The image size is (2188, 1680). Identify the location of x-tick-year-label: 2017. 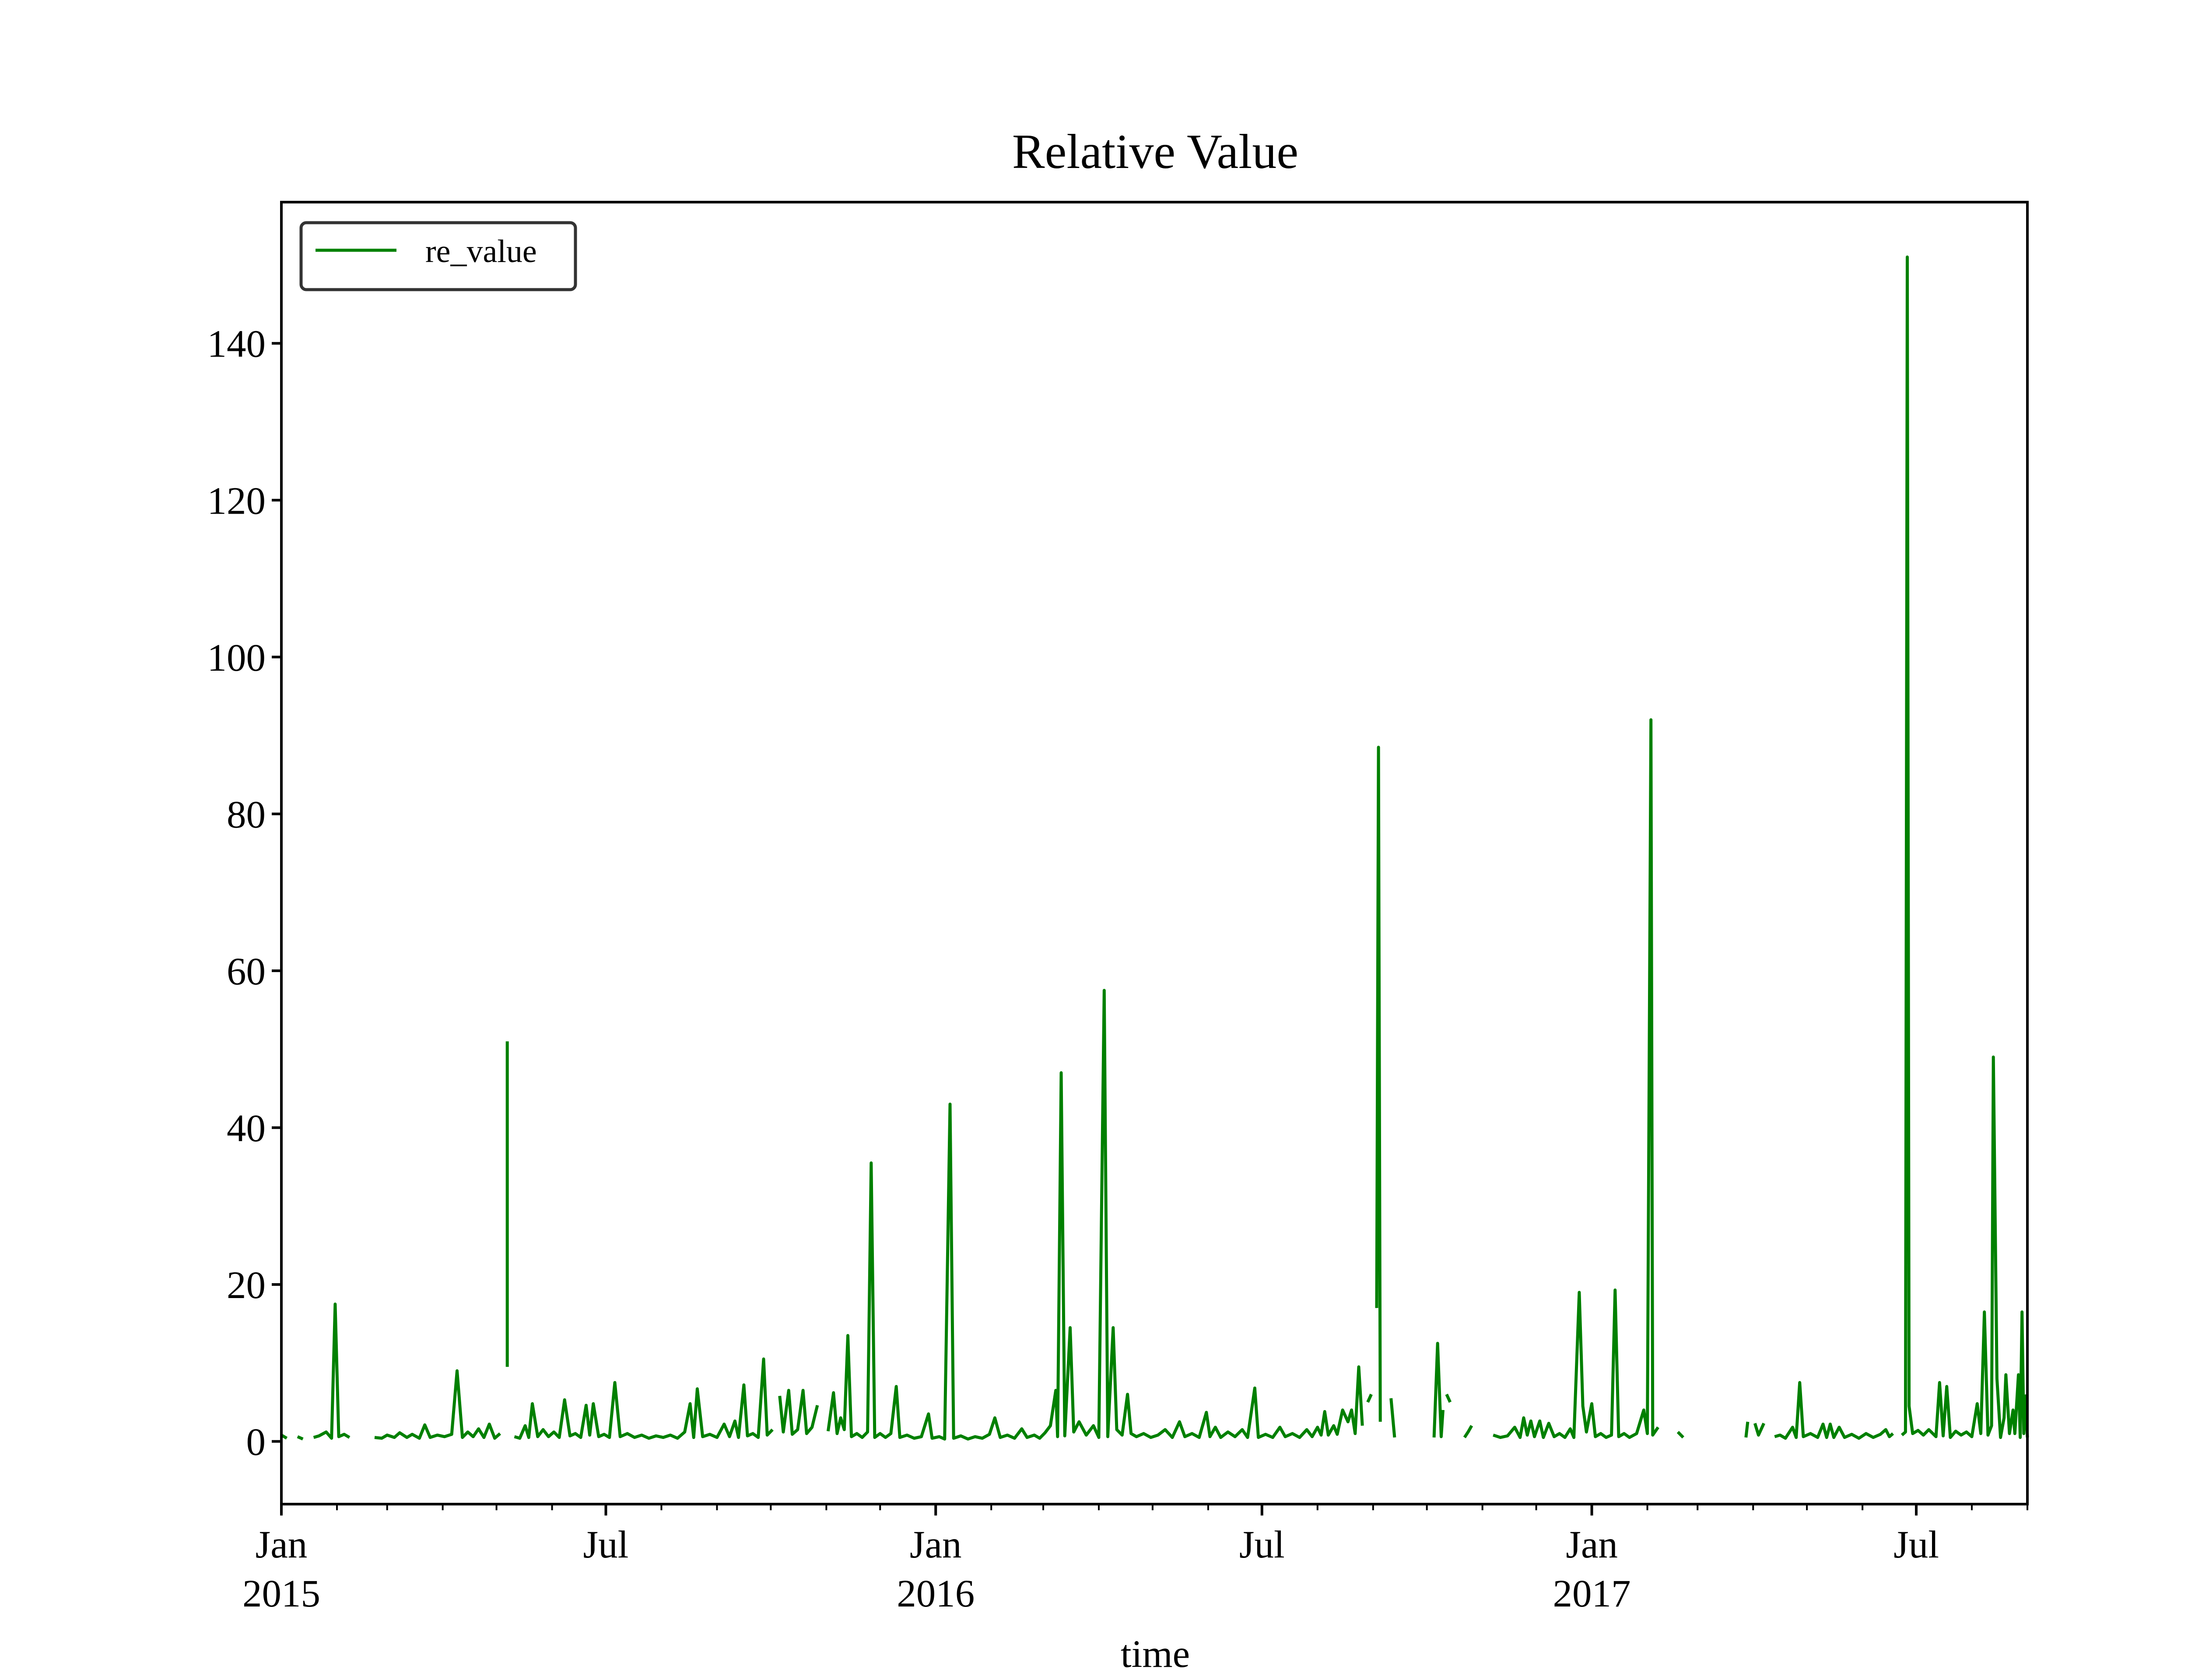
(1592, 1593).